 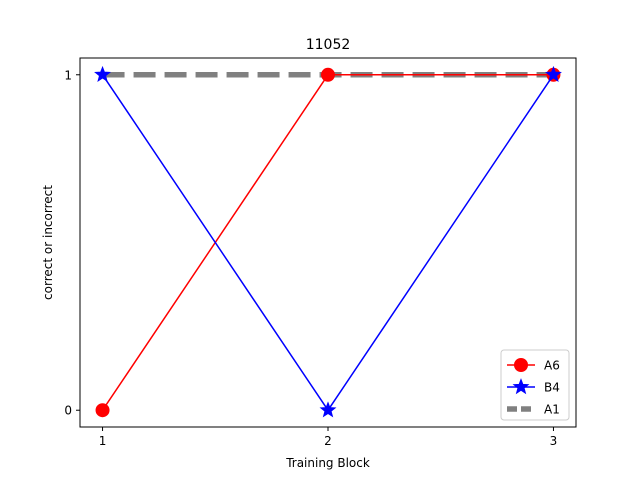 What do you see at coordinates (554, 441) in the screenshot?
I see `x-tick-label: 3` at bounding box center [554, 441].